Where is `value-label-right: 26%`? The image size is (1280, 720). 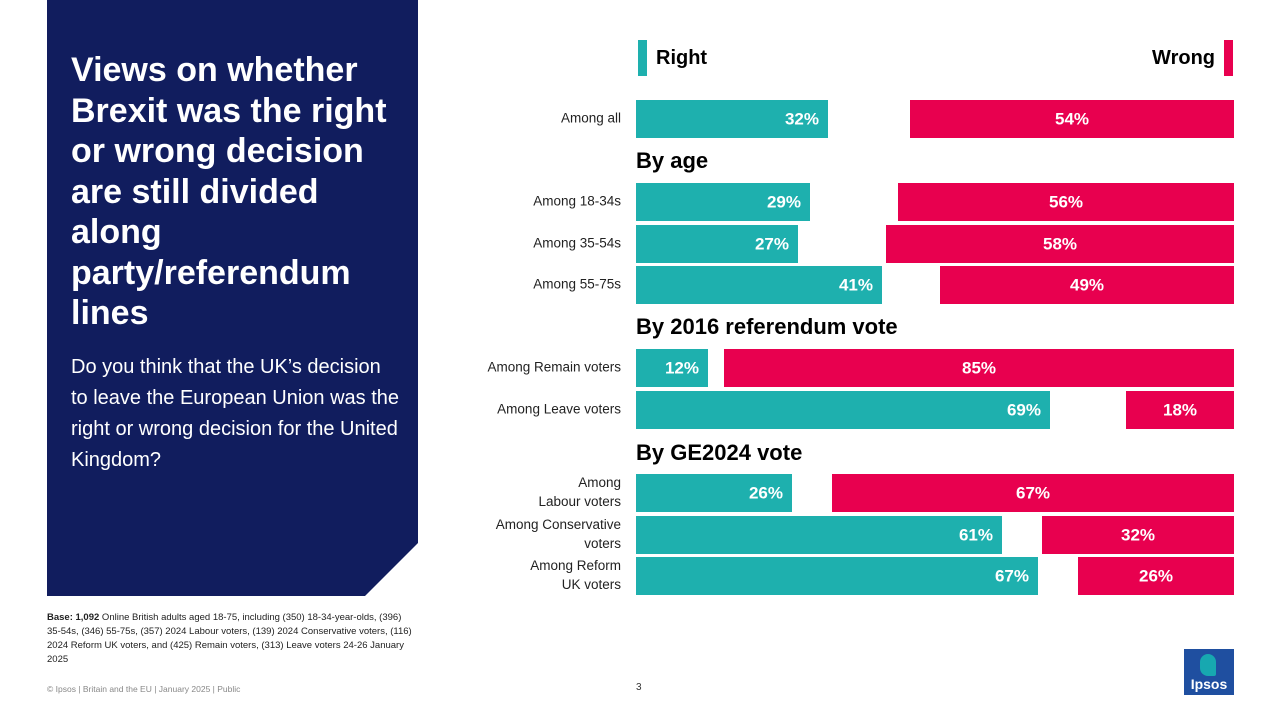
value-label-right: 26% is located at coordinates (766, 492).